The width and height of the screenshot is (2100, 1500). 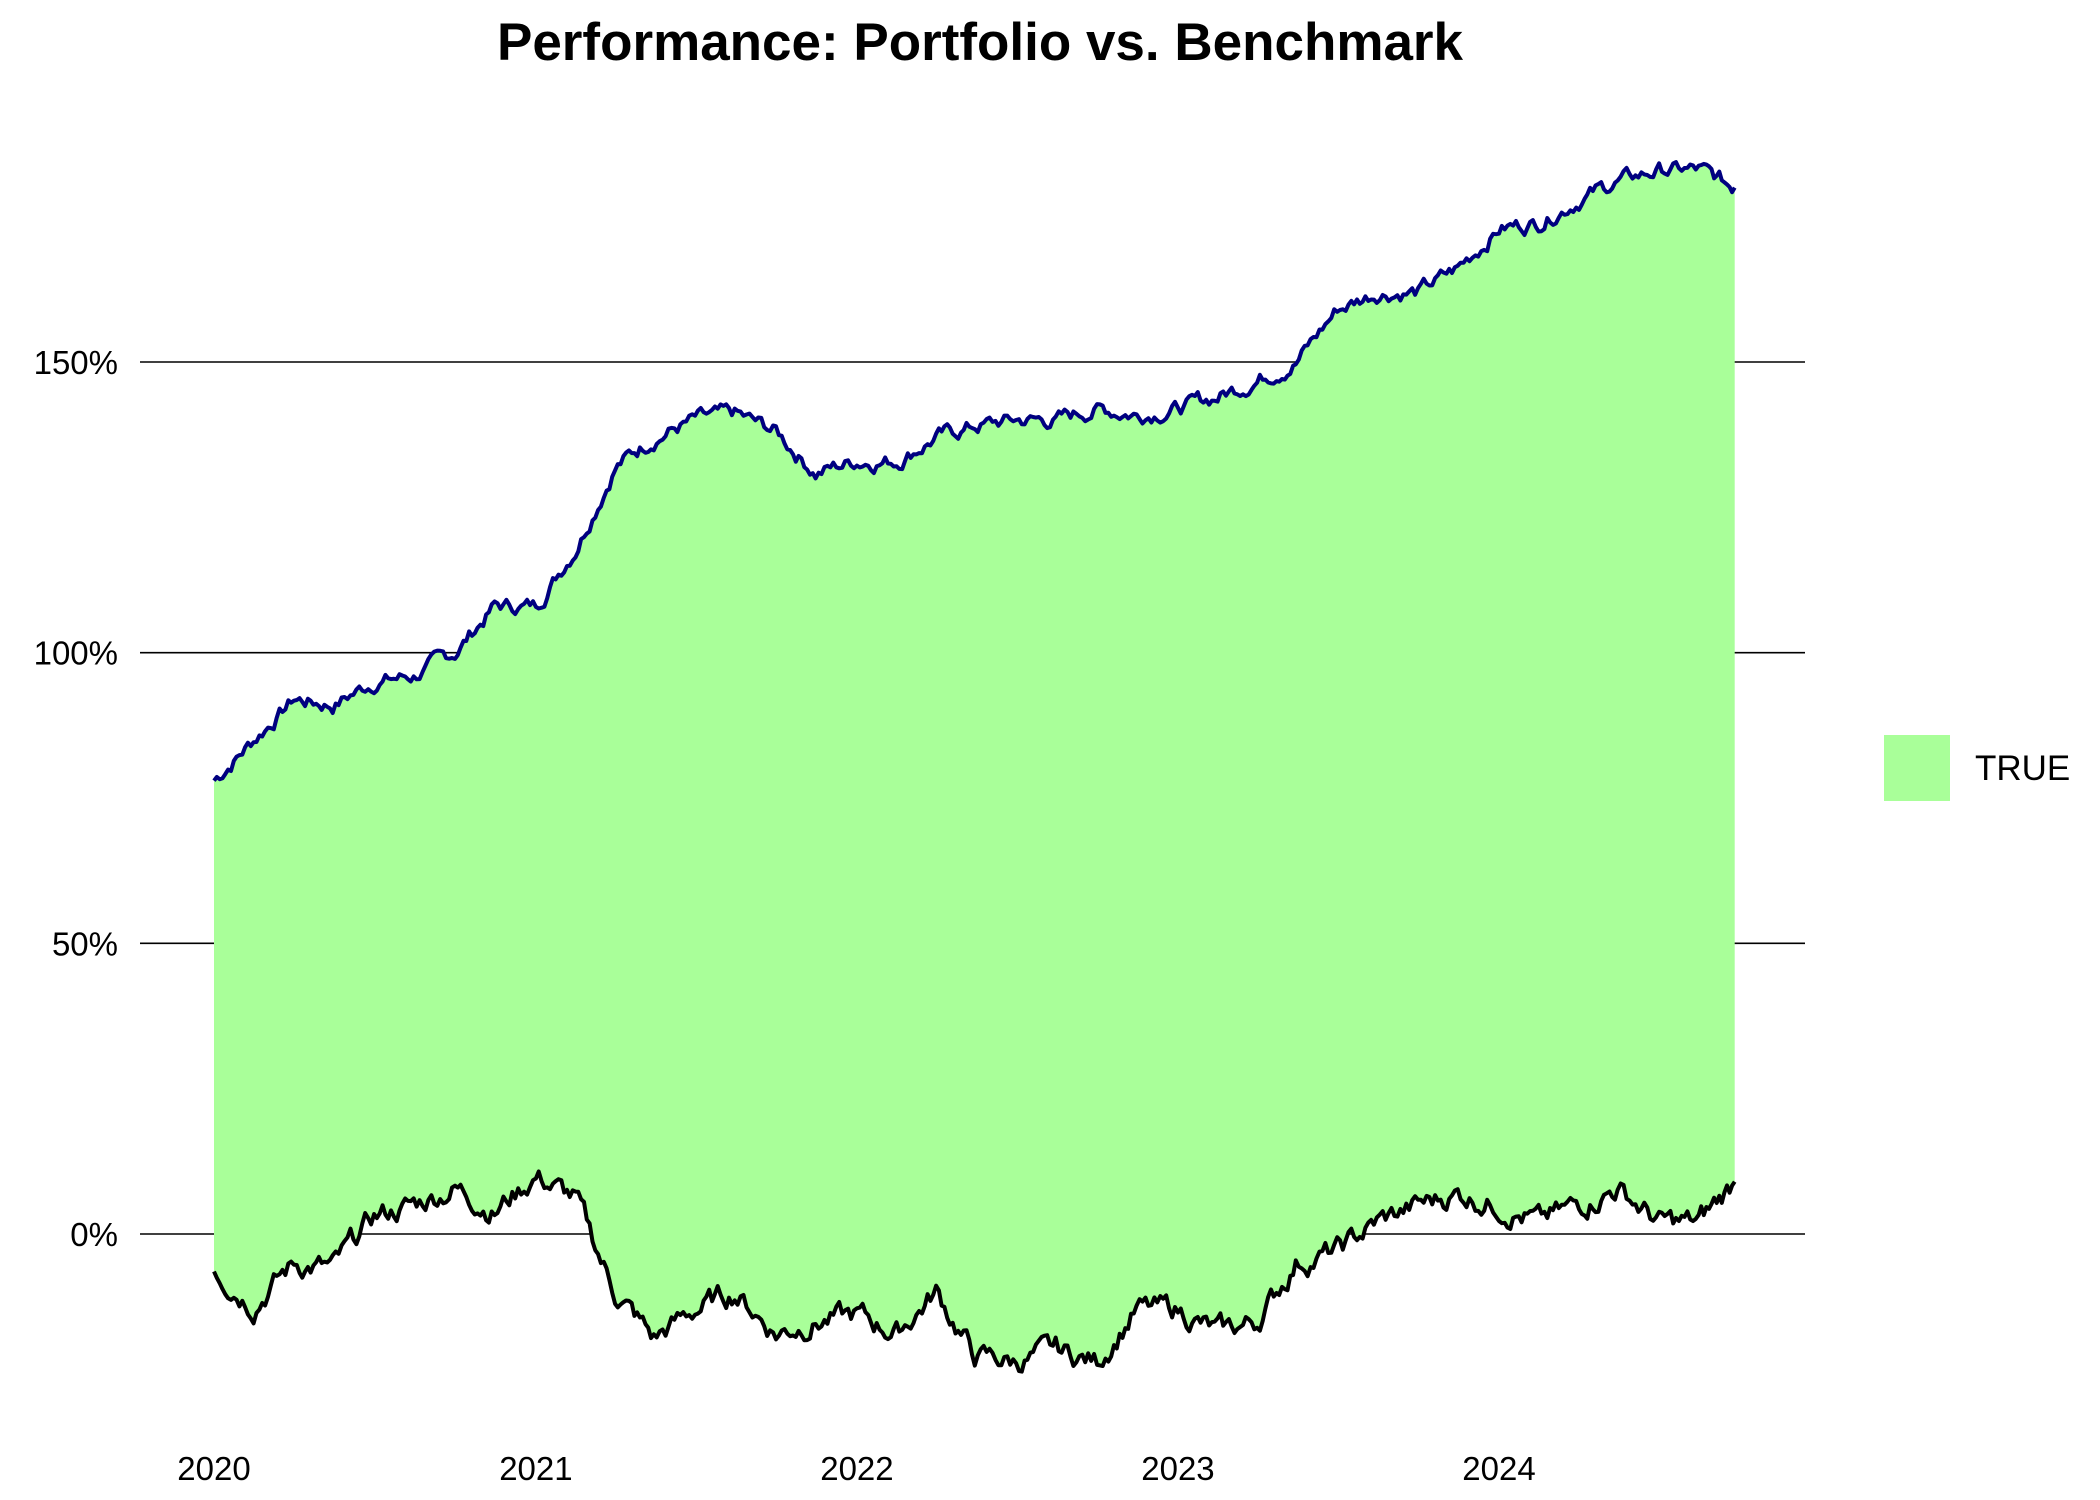 What do you see at coordinates (213, 1468) in the screenshot?
I see `x-tick-label: 2020` at bounding box center [213, 1468].